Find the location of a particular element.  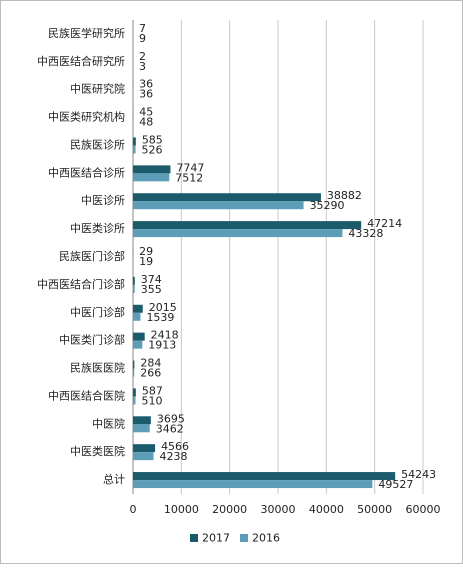

x-tick-label: 0 is located at coordinates (133, 509).